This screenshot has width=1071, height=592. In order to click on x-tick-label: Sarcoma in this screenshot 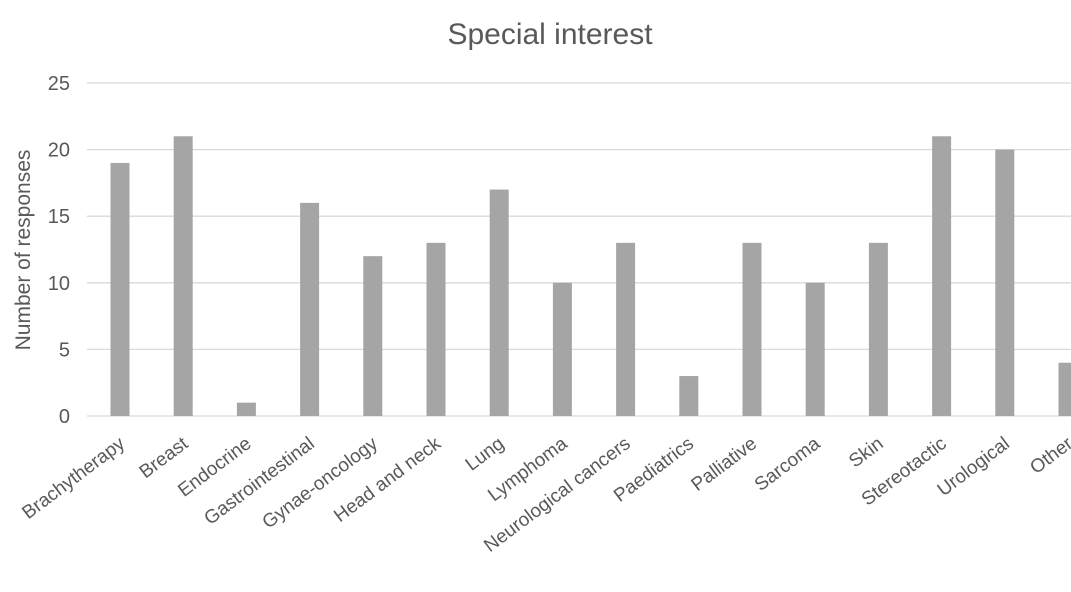, I will do `click(788, 464)`.